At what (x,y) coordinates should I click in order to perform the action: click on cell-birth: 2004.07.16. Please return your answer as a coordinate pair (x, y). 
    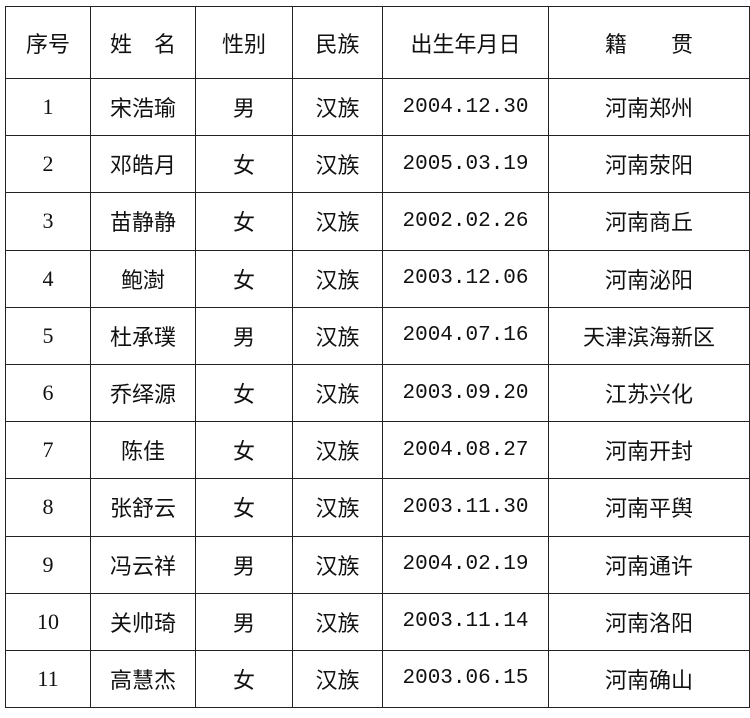
    Looking at the image, I should click on (465, 335).